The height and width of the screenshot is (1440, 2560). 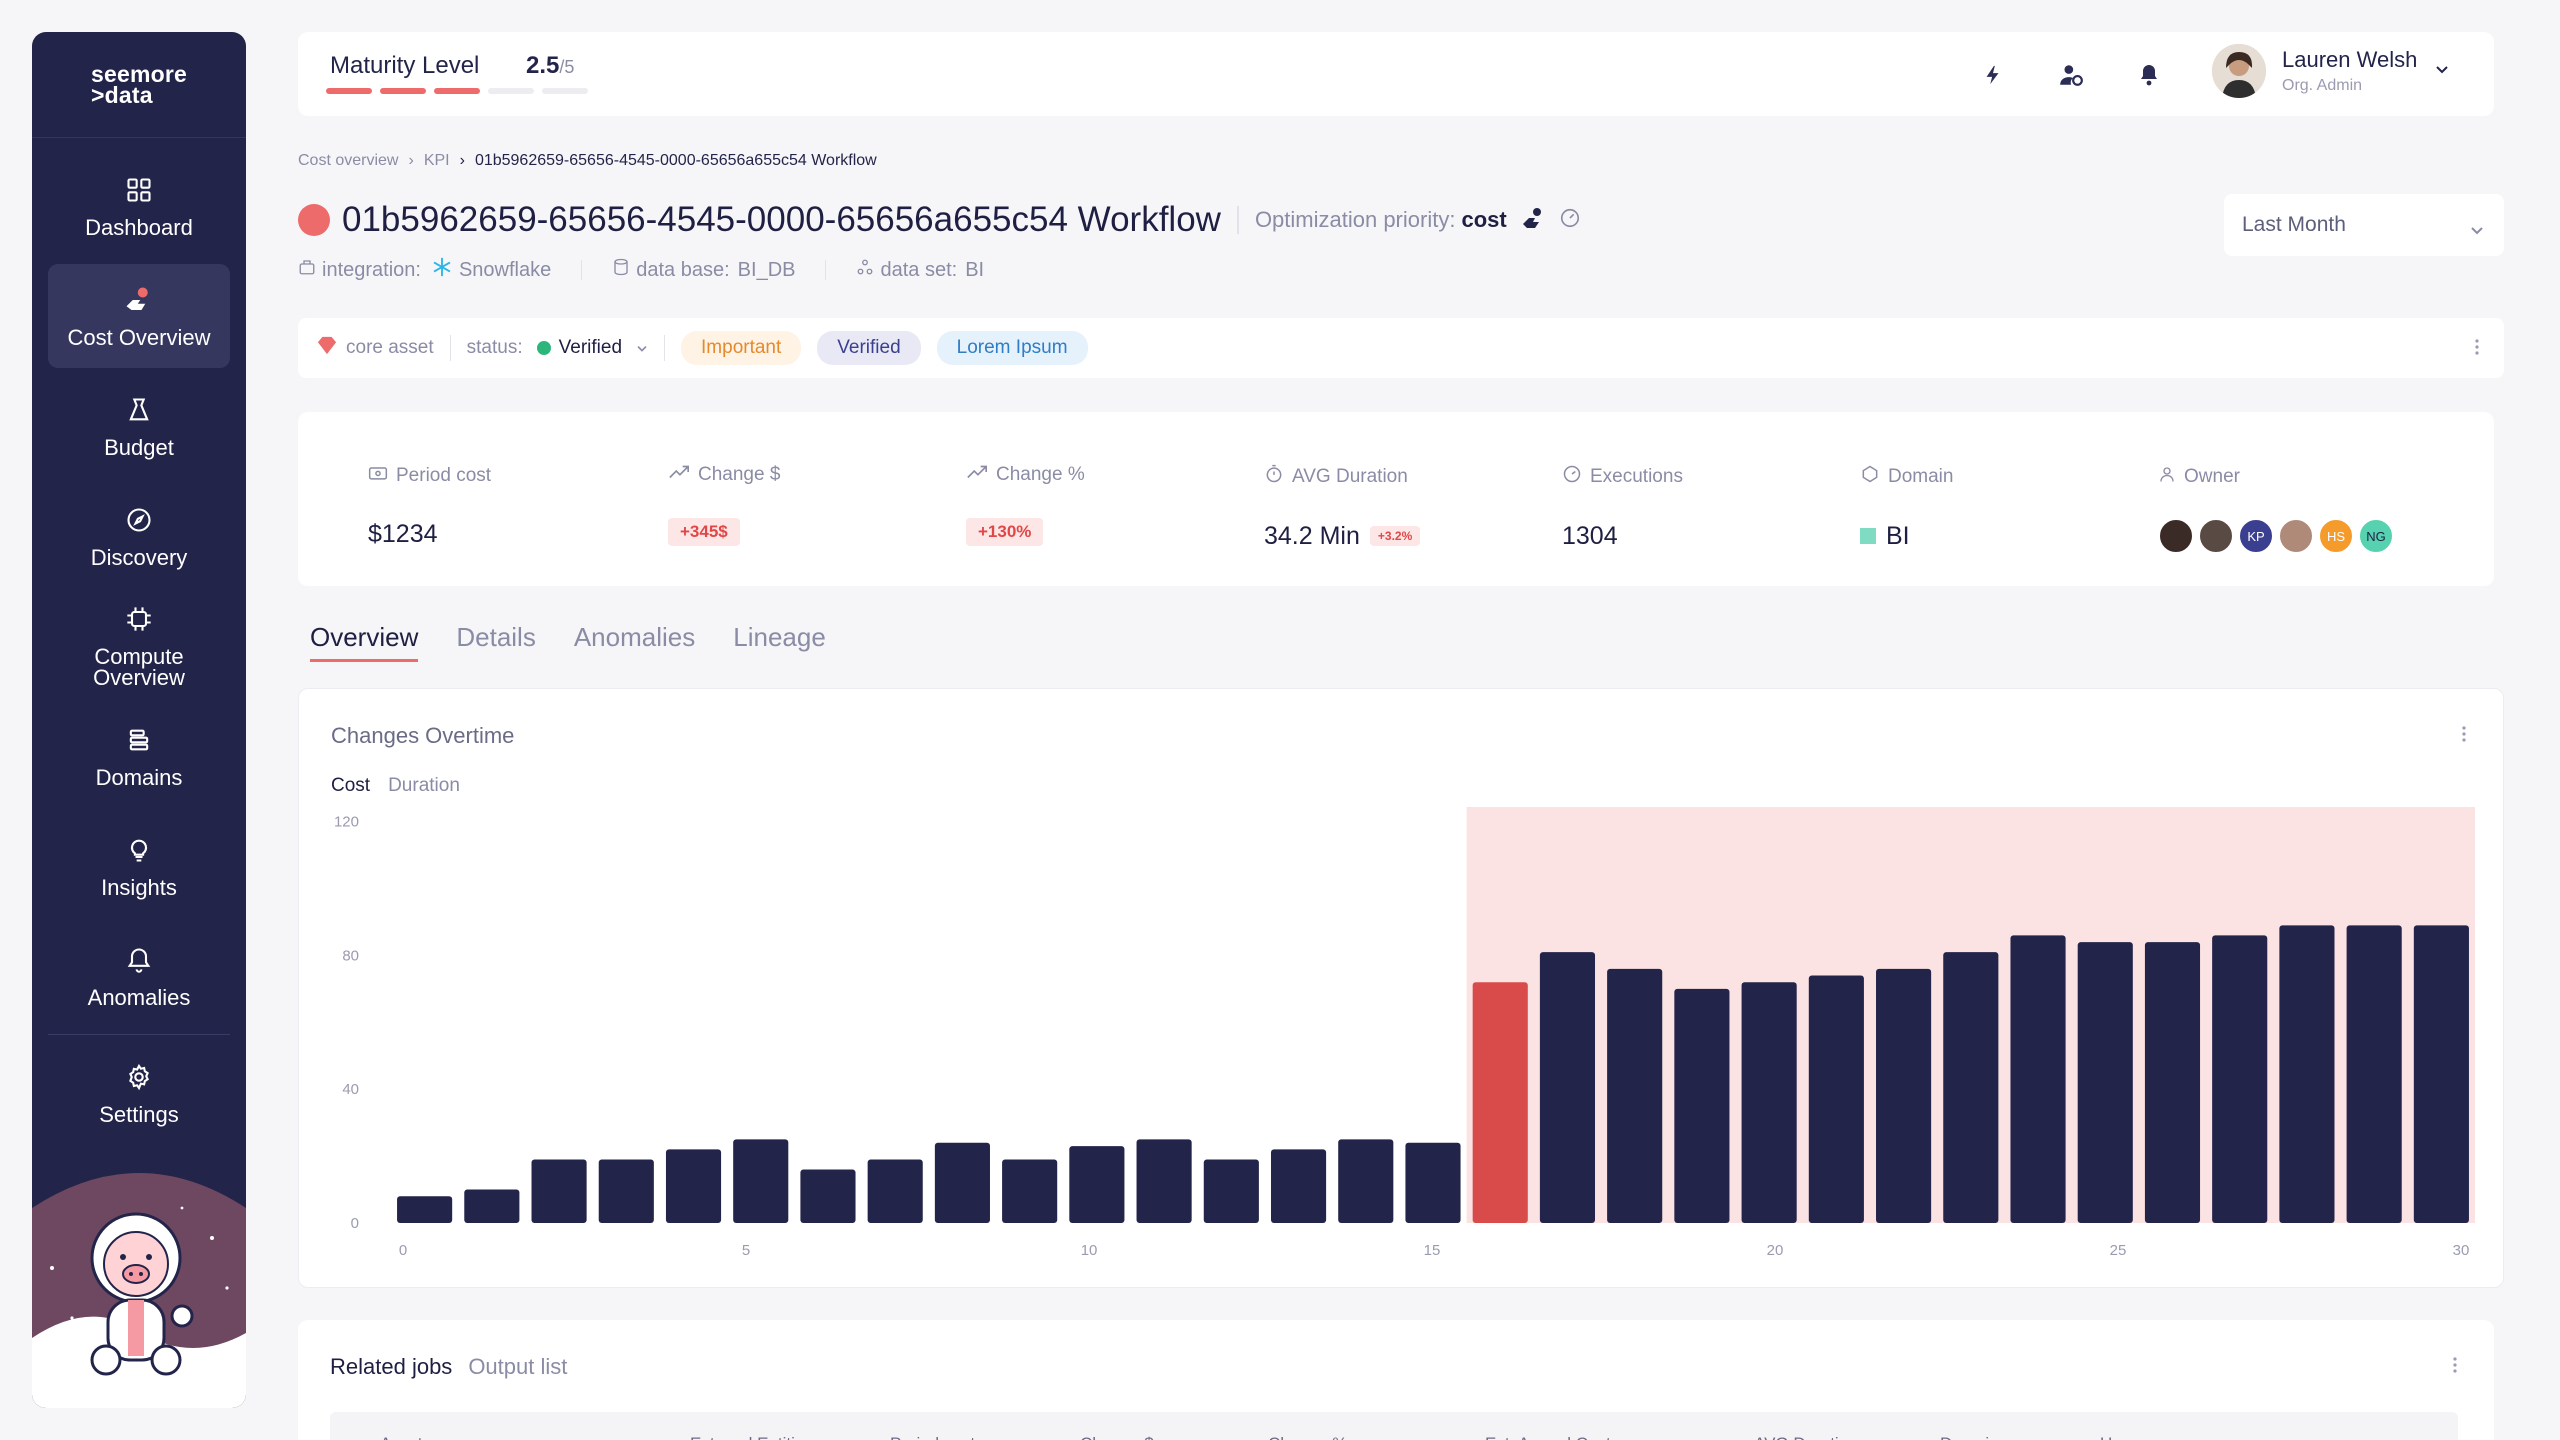 What do you see at coordinates (1636, 476) in the screenshot?
I see `kpi-label: Executions` at bounding box center [1636, 476].